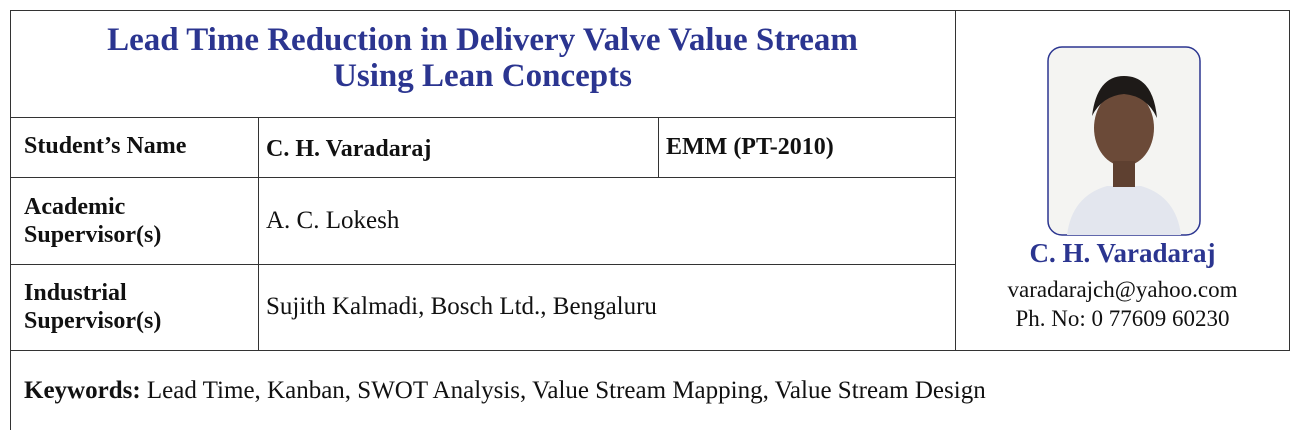 The image size is (1290, 430). What do you see at coordinates (93, 307) in the screenshot?
I see `label: Industrial Supervisor(s)` at bounding box center [93, 307].